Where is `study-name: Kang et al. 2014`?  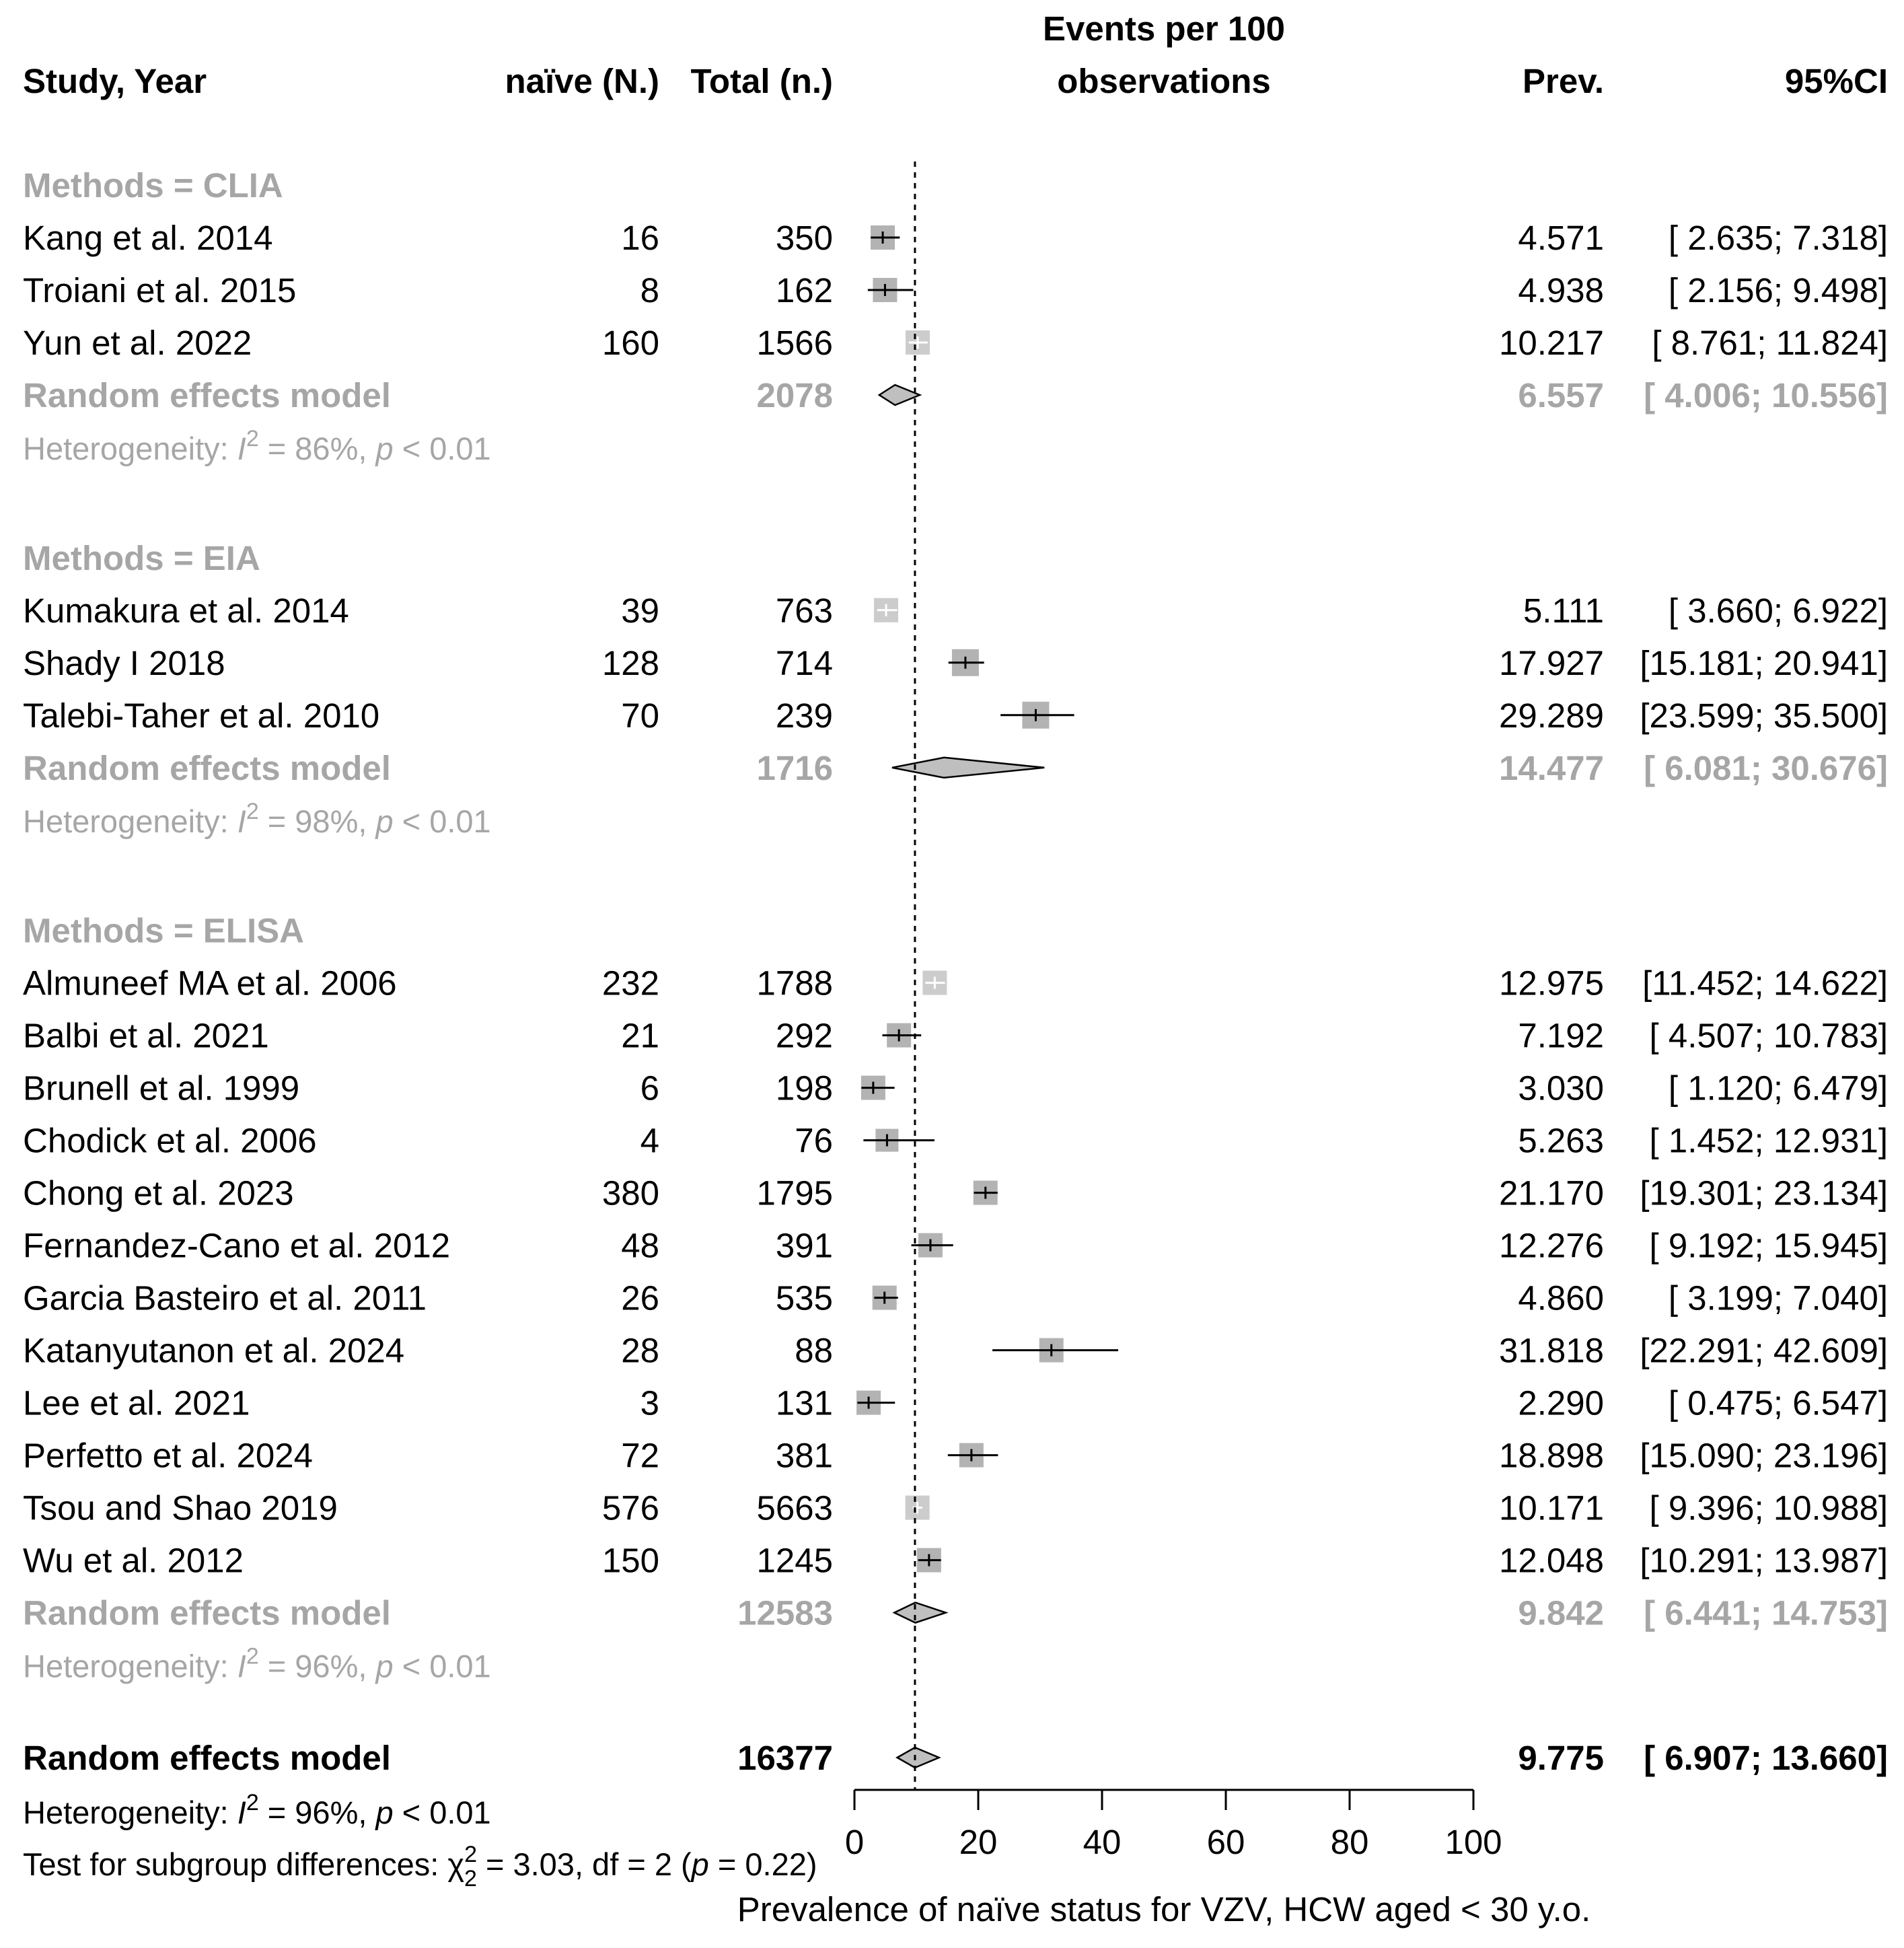 study-name: Kang et al. 2014 is located at coordinates (147, 238).